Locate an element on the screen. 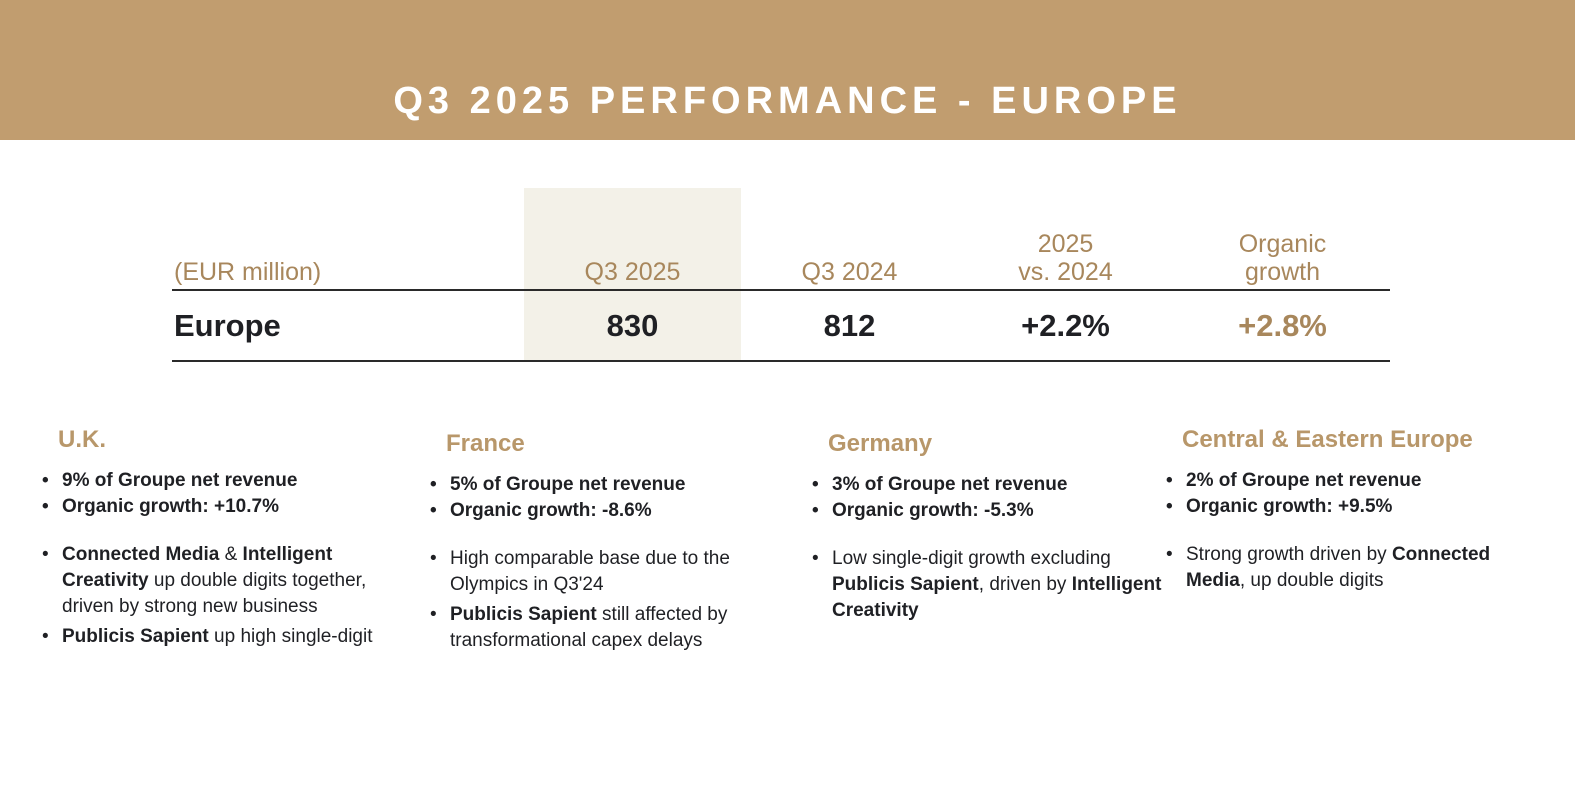 Image resolution: width=1575 pixels, height=792 pixels. region-heading: Central & Eastern Europe is located at coordinates (1327, 439).